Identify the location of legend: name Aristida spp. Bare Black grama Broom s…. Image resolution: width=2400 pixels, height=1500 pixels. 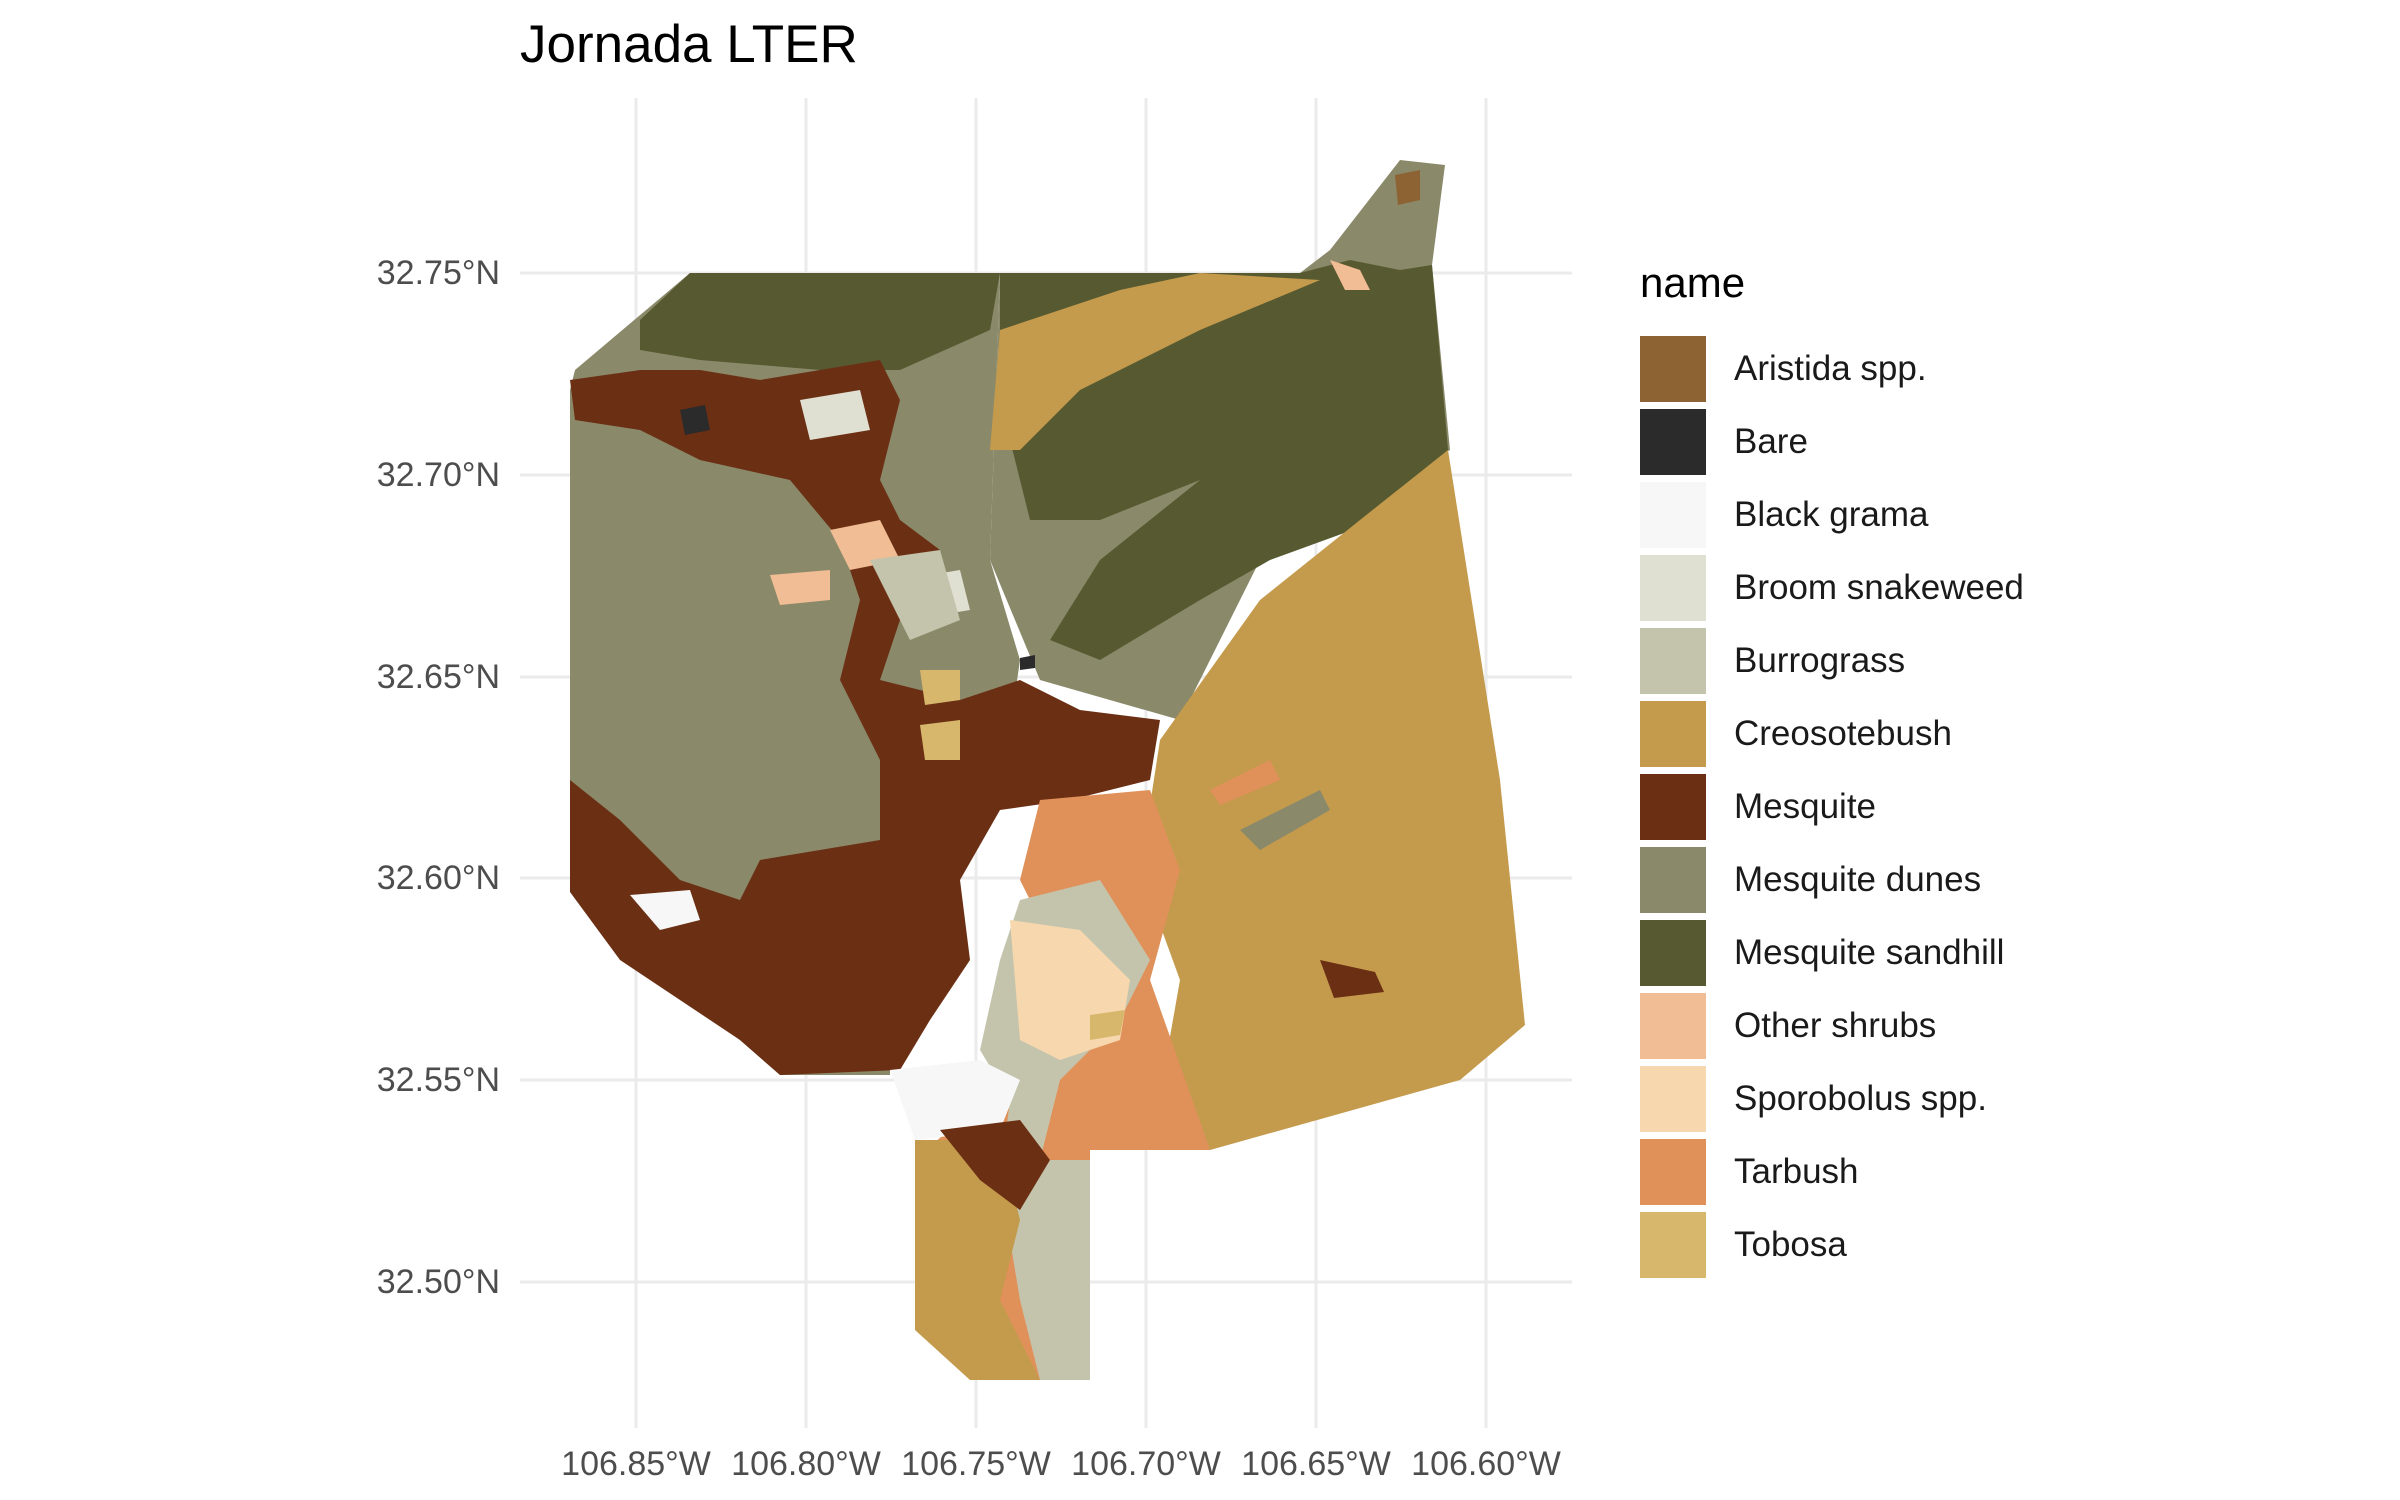
(1832, 769).